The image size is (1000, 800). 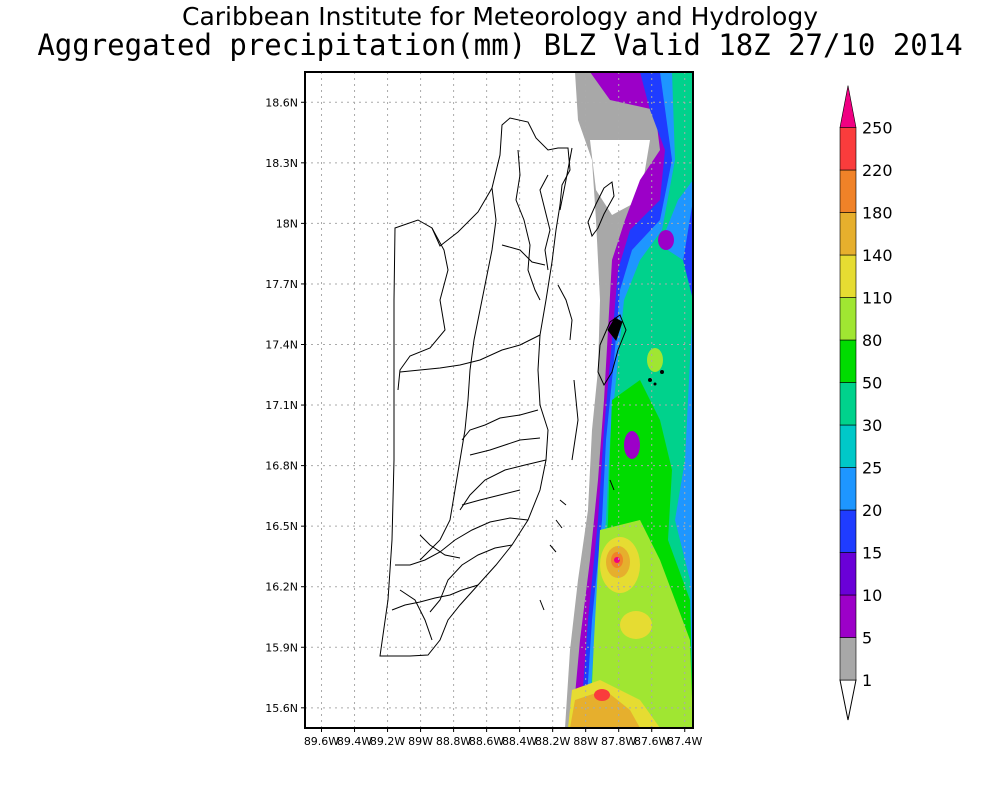 I want to click on country-outline, so click(x=475, y=387).